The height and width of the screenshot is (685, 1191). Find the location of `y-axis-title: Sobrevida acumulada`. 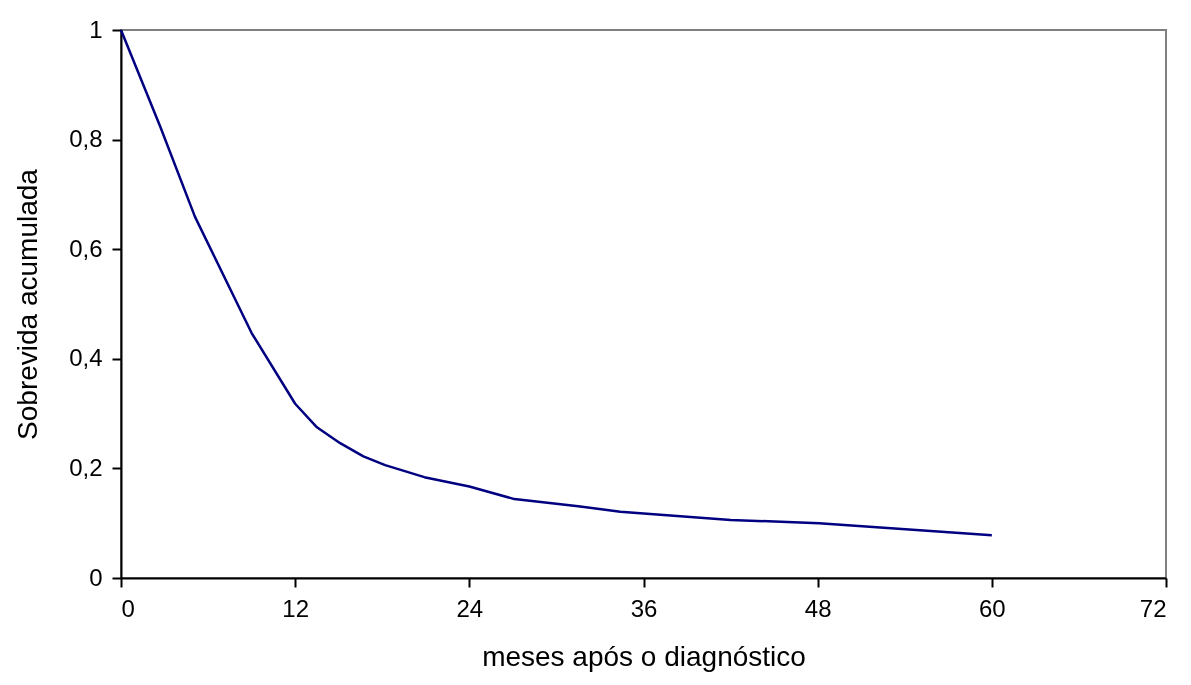

y-axis-title: Sobrevida acumulada is located at coordinates (28, 304).